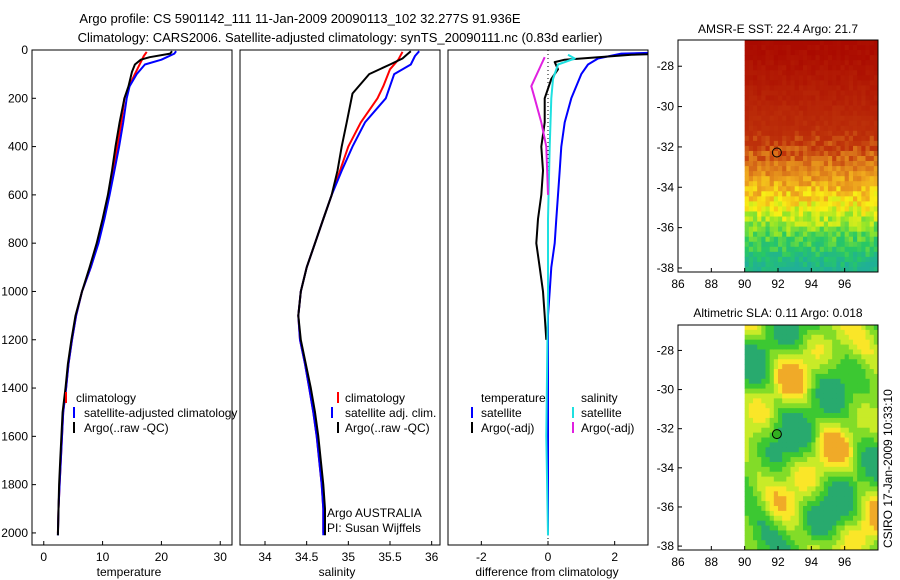 This screenshot has width=900, height=580. Describe the element at coordinates (778, 562) in the screenshot. I see `map-x-tick-label: 92` at that location.